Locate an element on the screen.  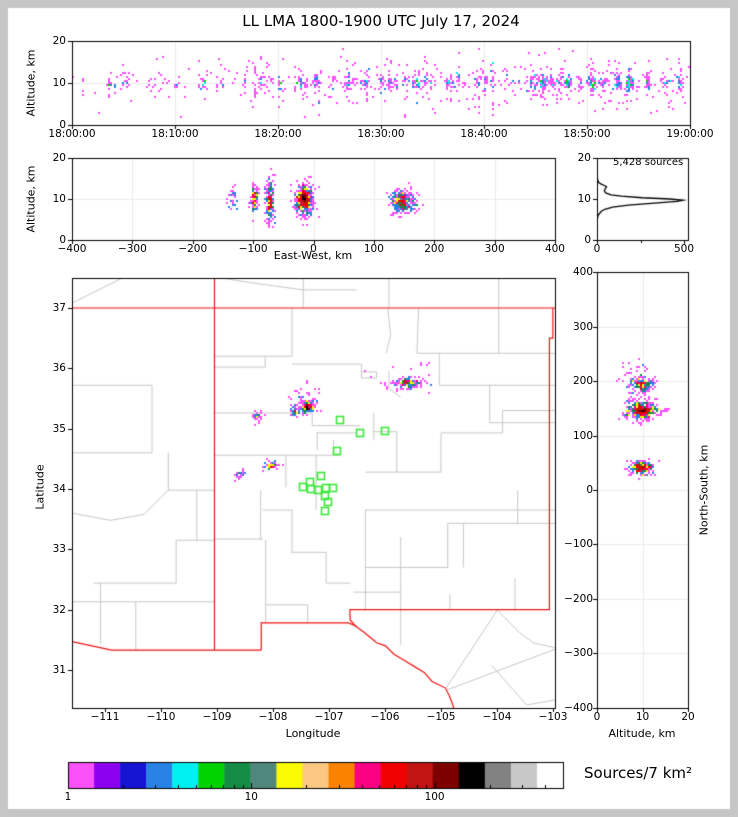
ew-axis-tick-label: 400 is located at coordinates (554, 249).